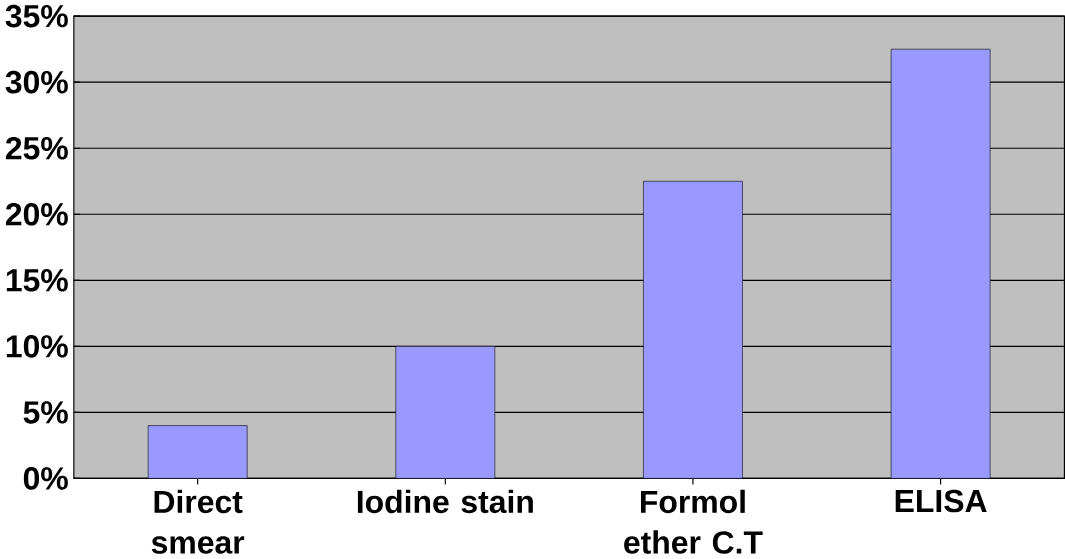 The image size is (1065, 559). Describe the element at coordinates (36, 16) in the screenshot. I see `y-tick-label: 35%` at that location.